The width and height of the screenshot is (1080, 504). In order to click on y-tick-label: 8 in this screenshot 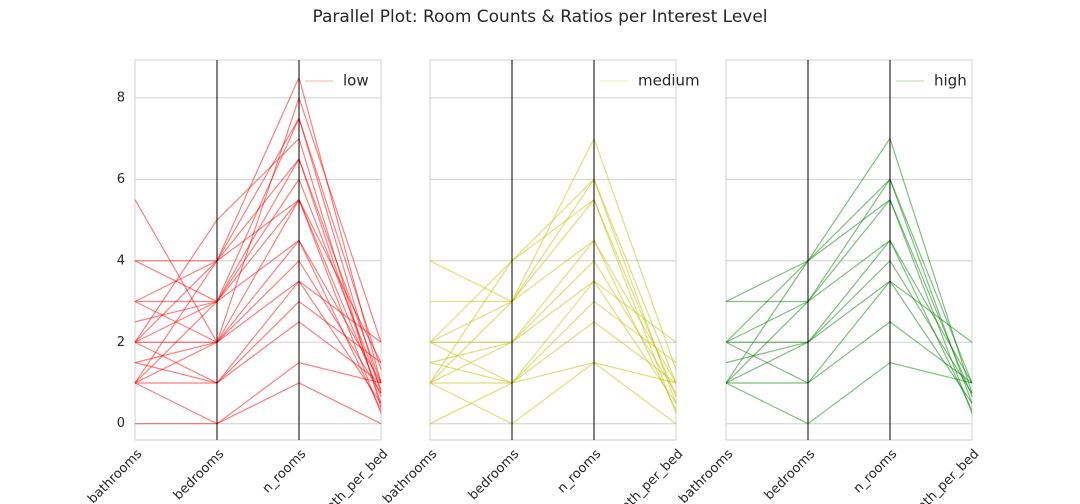, I will do `click(121, 97)`.